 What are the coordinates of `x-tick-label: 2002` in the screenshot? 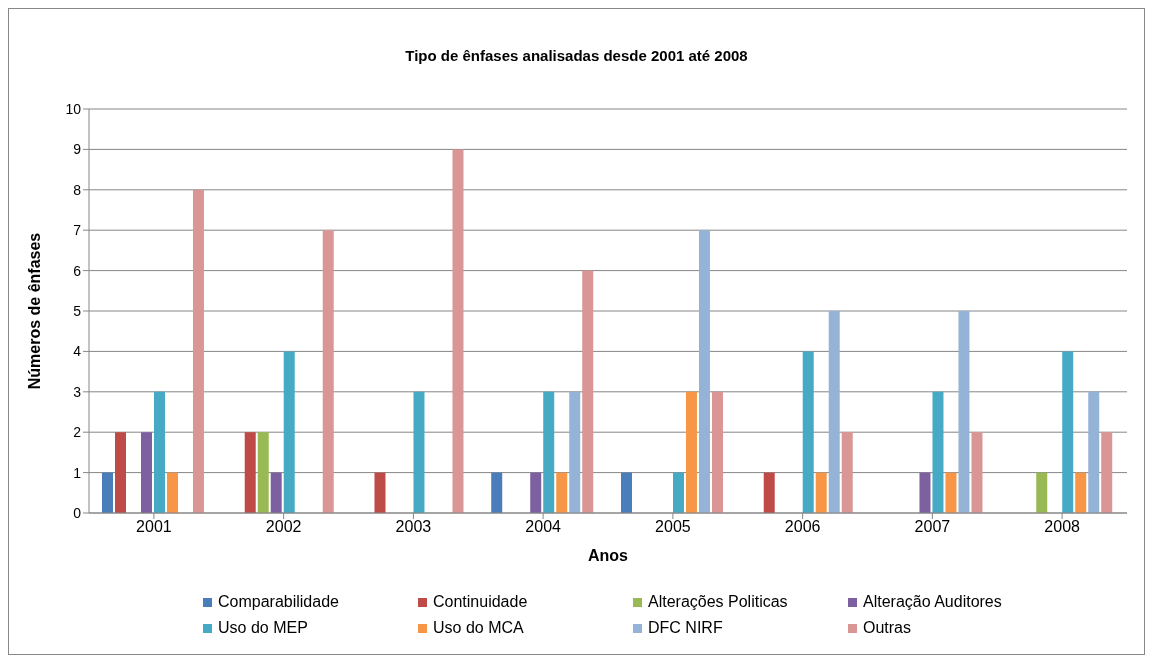 It's located at (283, 527).